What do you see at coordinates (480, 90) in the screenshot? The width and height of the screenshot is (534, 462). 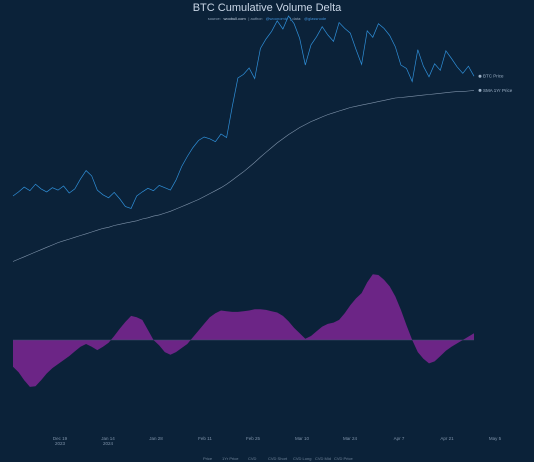 I see `sma-end-marker` at bounding box center [480, 90].